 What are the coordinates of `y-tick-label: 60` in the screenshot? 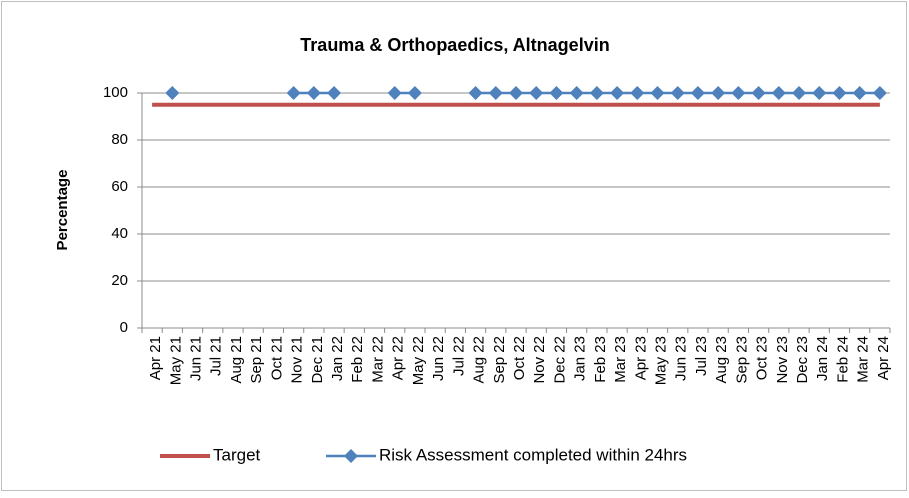 It's located at (119, 186).